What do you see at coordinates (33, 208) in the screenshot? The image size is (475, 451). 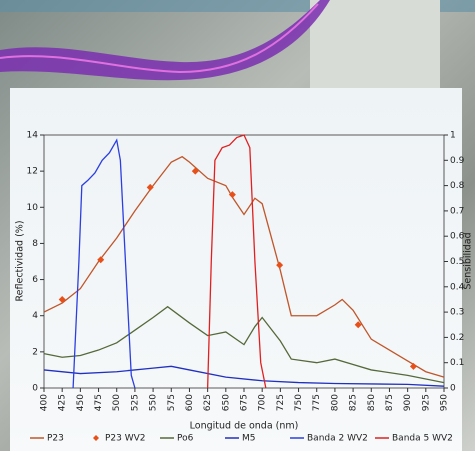 I see `y-tick-label: 10` at bounding box center [33, 208].